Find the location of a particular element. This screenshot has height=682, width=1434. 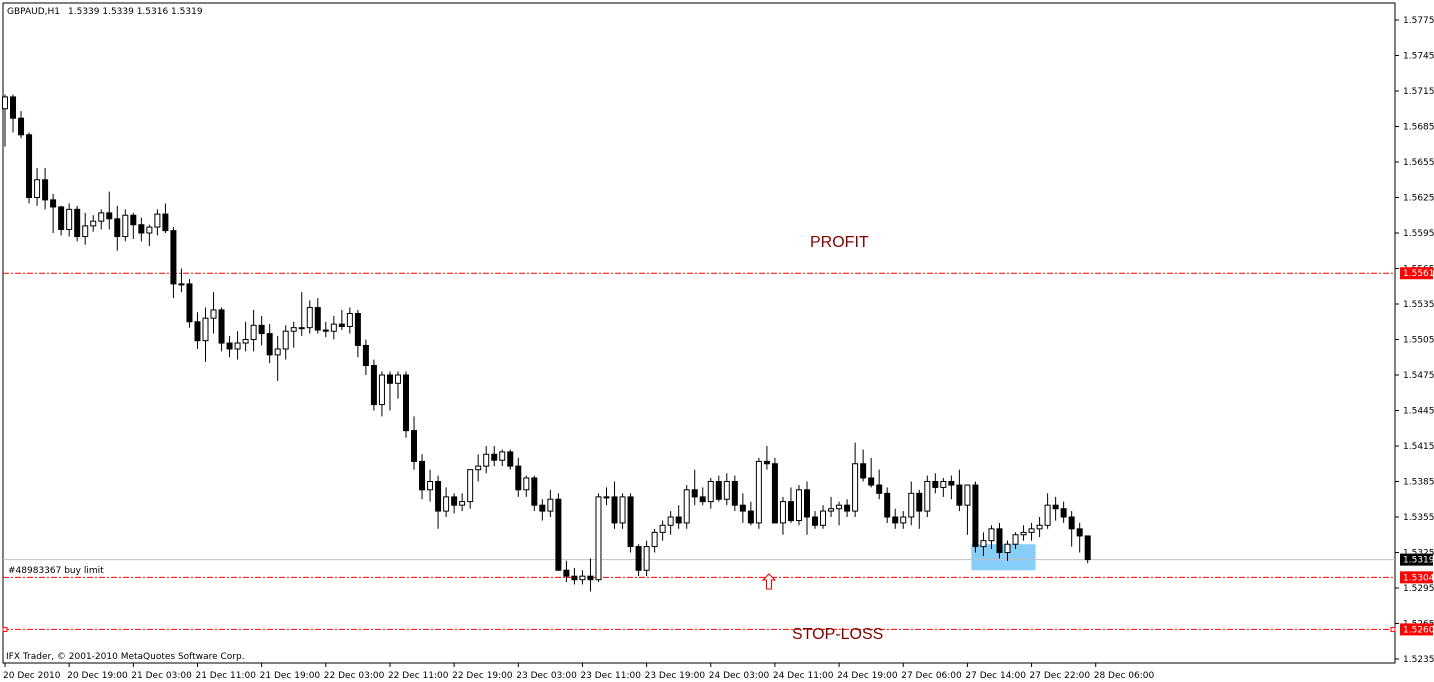

stop-loss-handle-right is located at coordinates (1393, 629).